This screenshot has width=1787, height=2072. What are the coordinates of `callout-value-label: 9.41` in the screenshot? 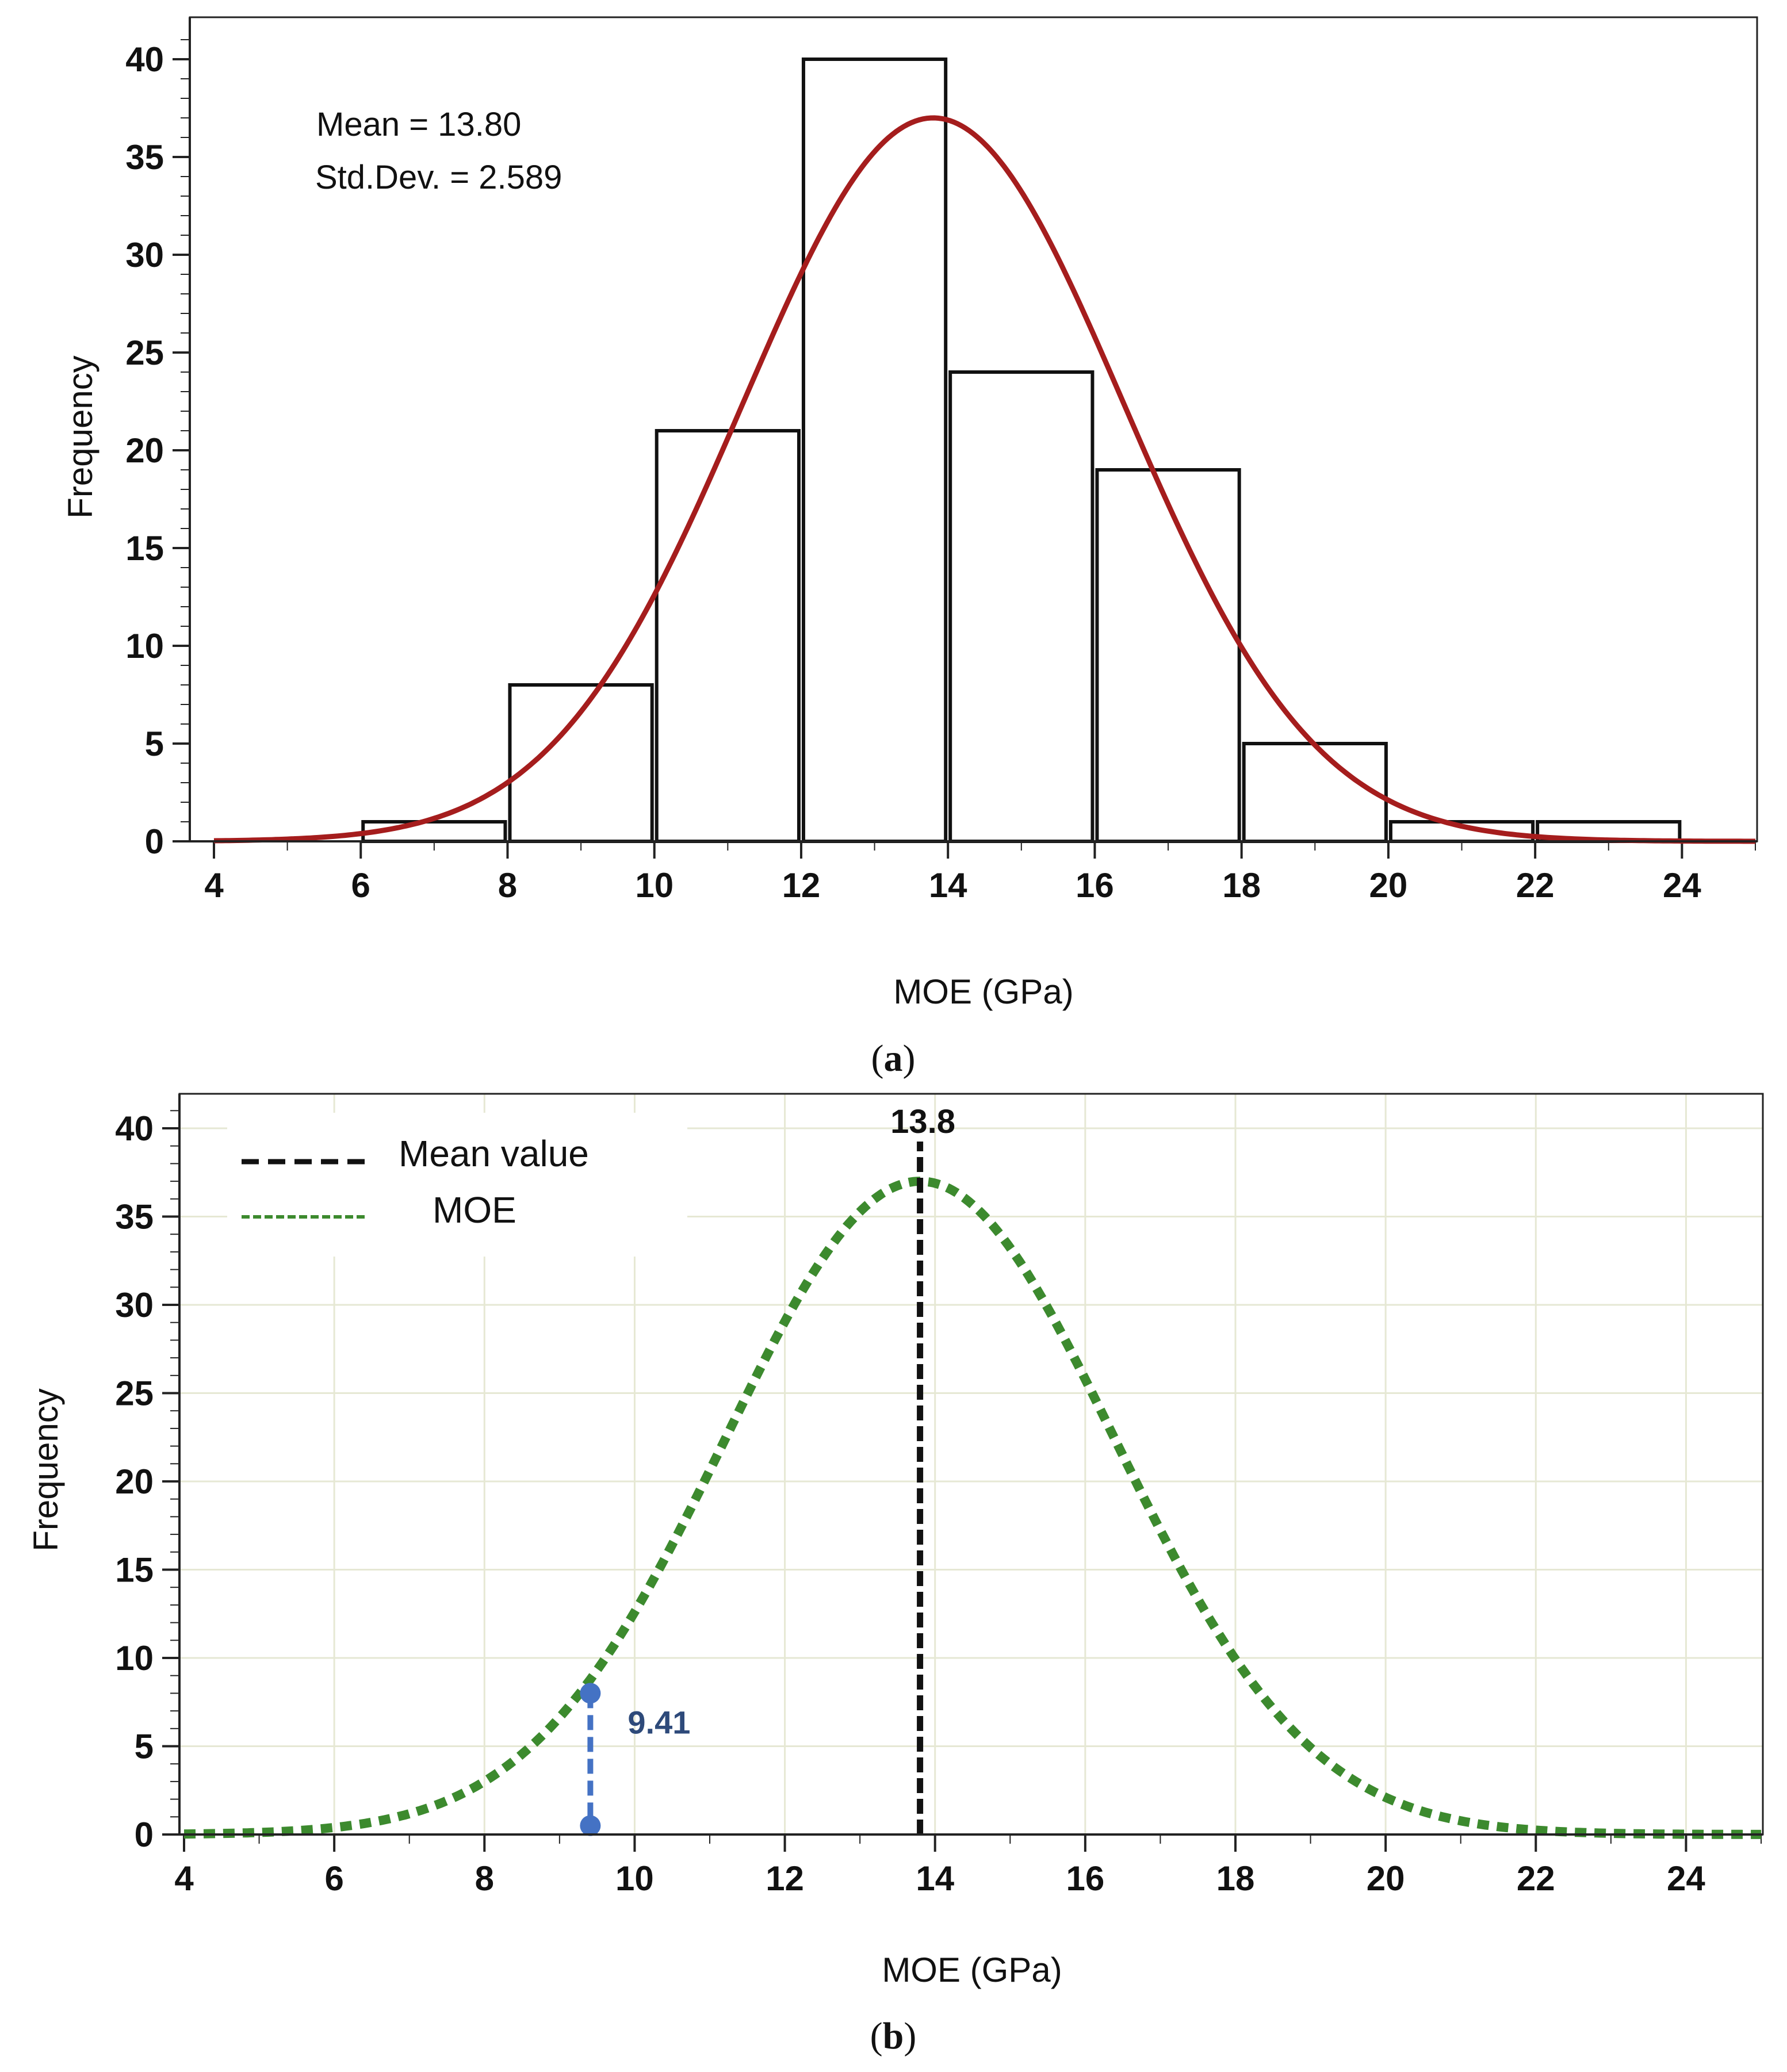 It's located at (658, 1722).